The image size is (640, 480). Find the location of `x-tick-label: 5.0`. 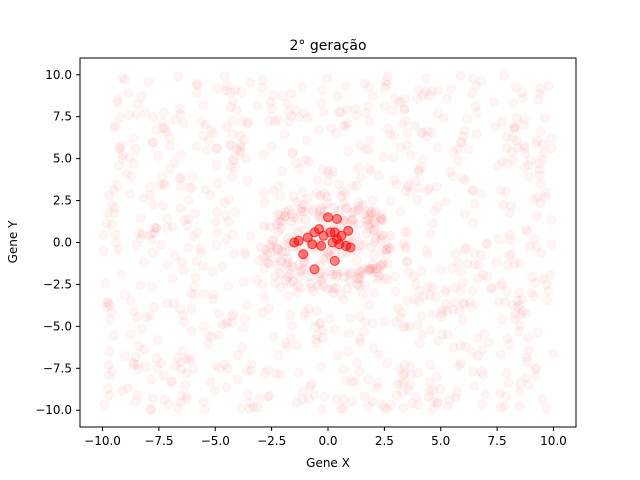

x-tick-label: 5.0 is located at coordinates (440, 441).